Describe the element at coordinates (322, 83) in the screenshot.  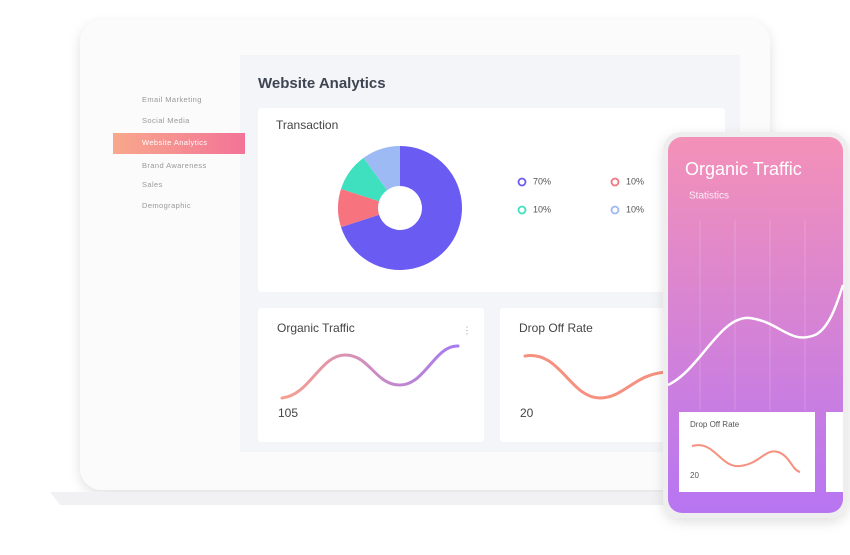
I see `page-title: Website Analytics` at that location.